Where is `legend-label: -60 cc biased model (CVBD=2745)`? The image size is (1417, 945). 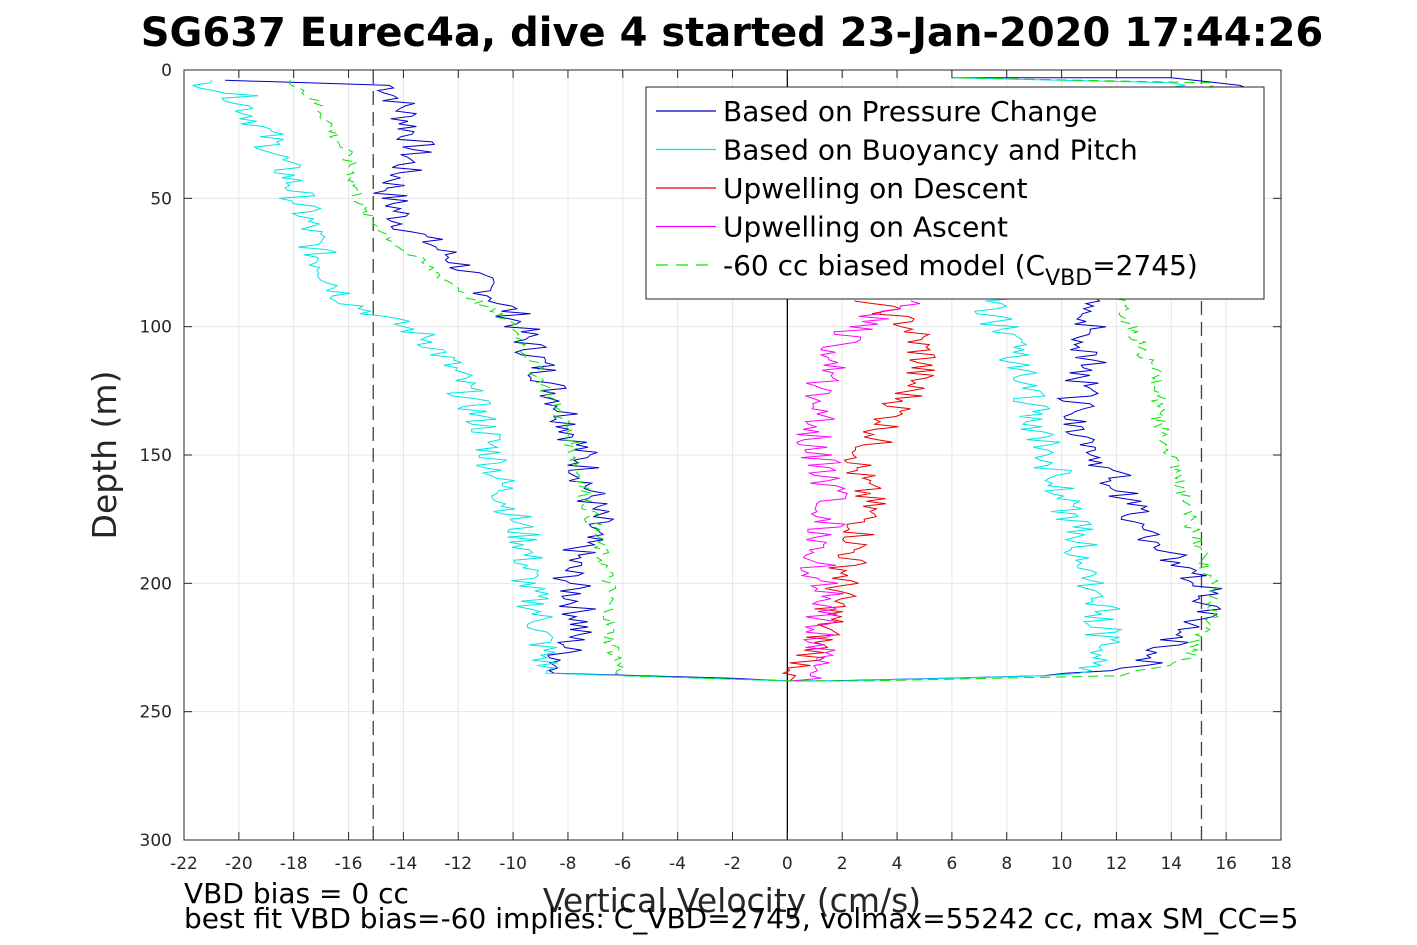
legend-label: -60 cc biased model (CVBD=2745) is located at coordinates (960, 270).